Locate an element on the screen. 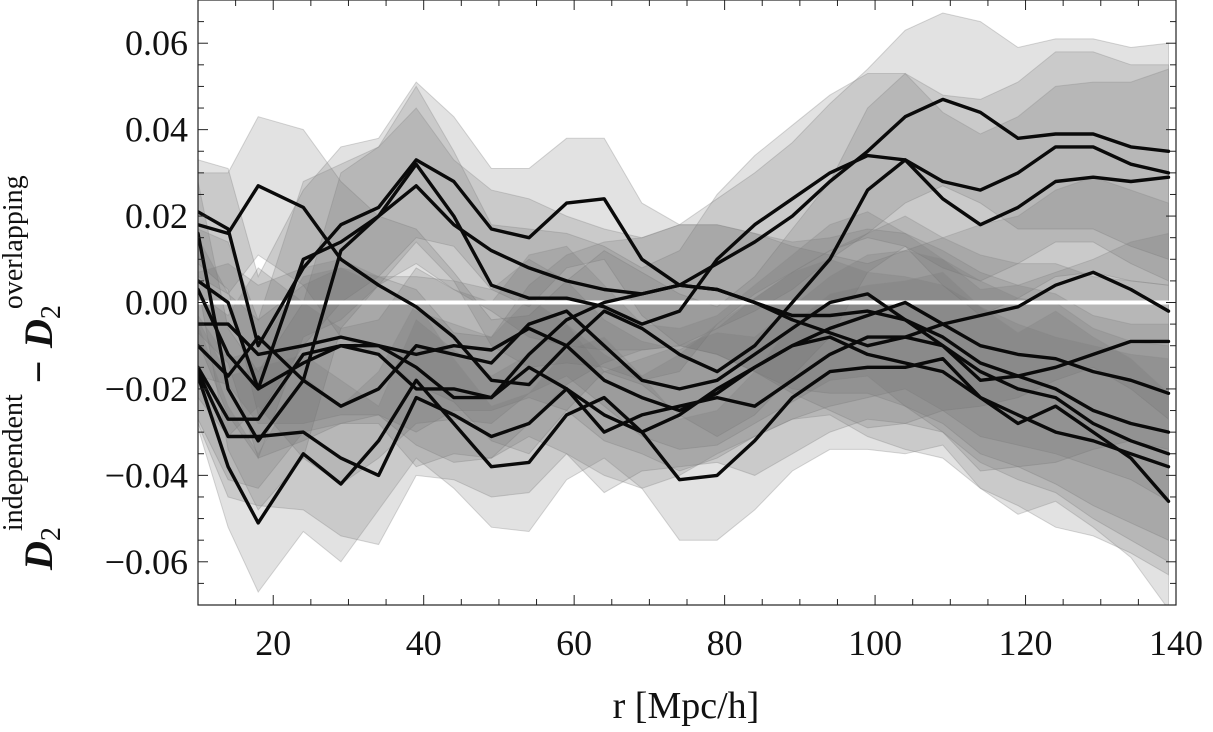 Image resolution: width=1213 pixels, height=732 pixels. y-label-sub-2: 2 is located at coordinates (51, 312).